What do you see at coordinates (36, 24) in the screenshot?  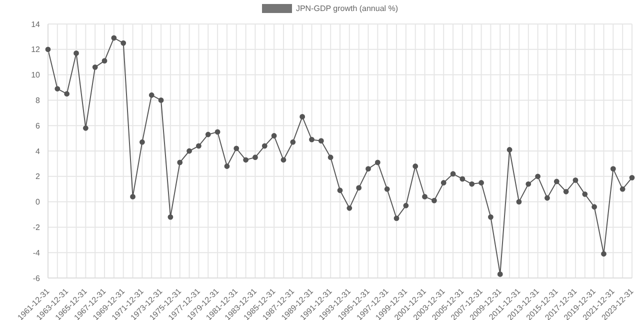 I see `y-tick-label: 14` at bounding box center [36, 24].